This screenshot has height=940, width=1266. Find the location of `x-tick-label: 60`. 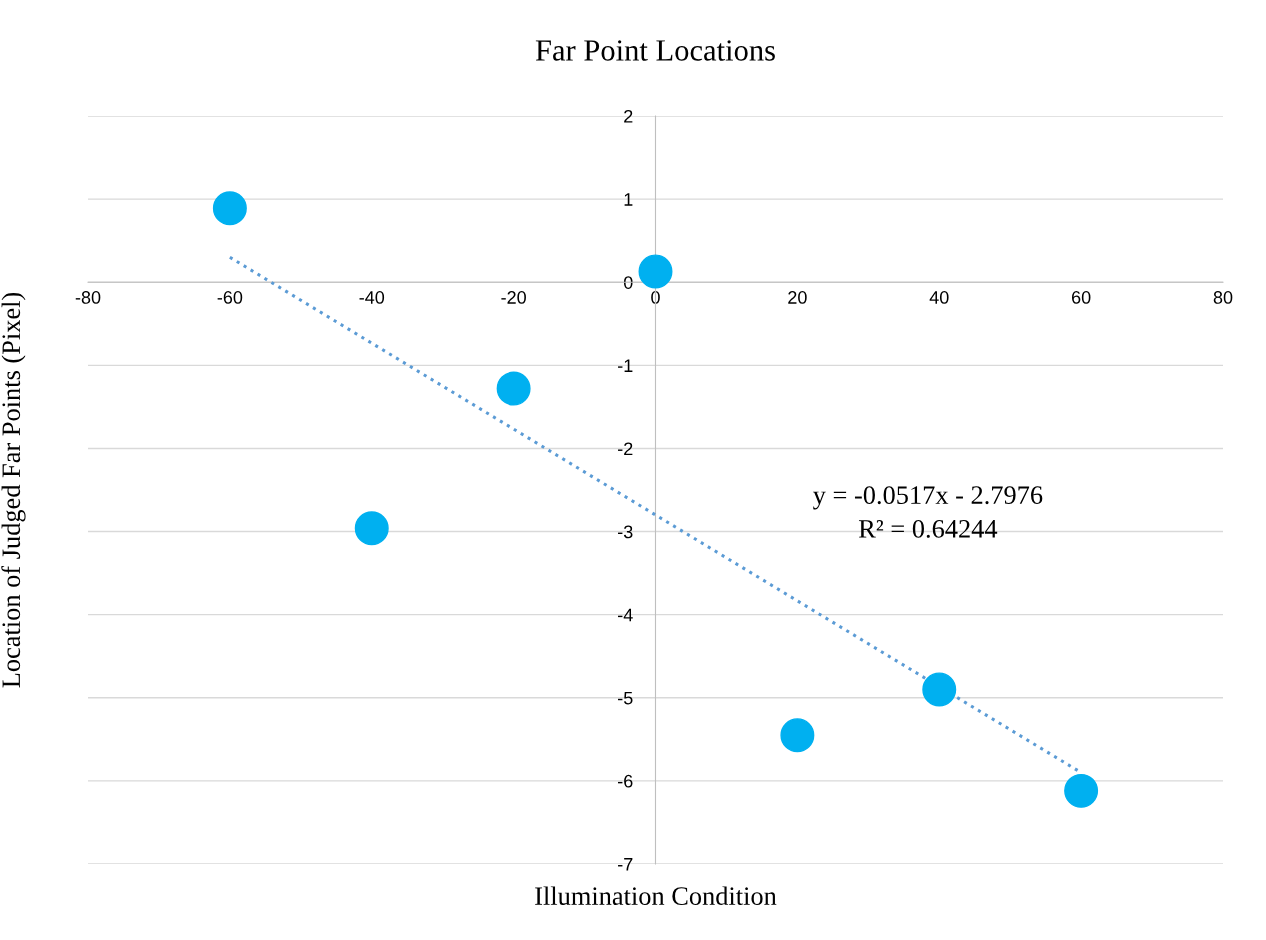

x-tick-label: 60 is located at coordinates (1081, 297).